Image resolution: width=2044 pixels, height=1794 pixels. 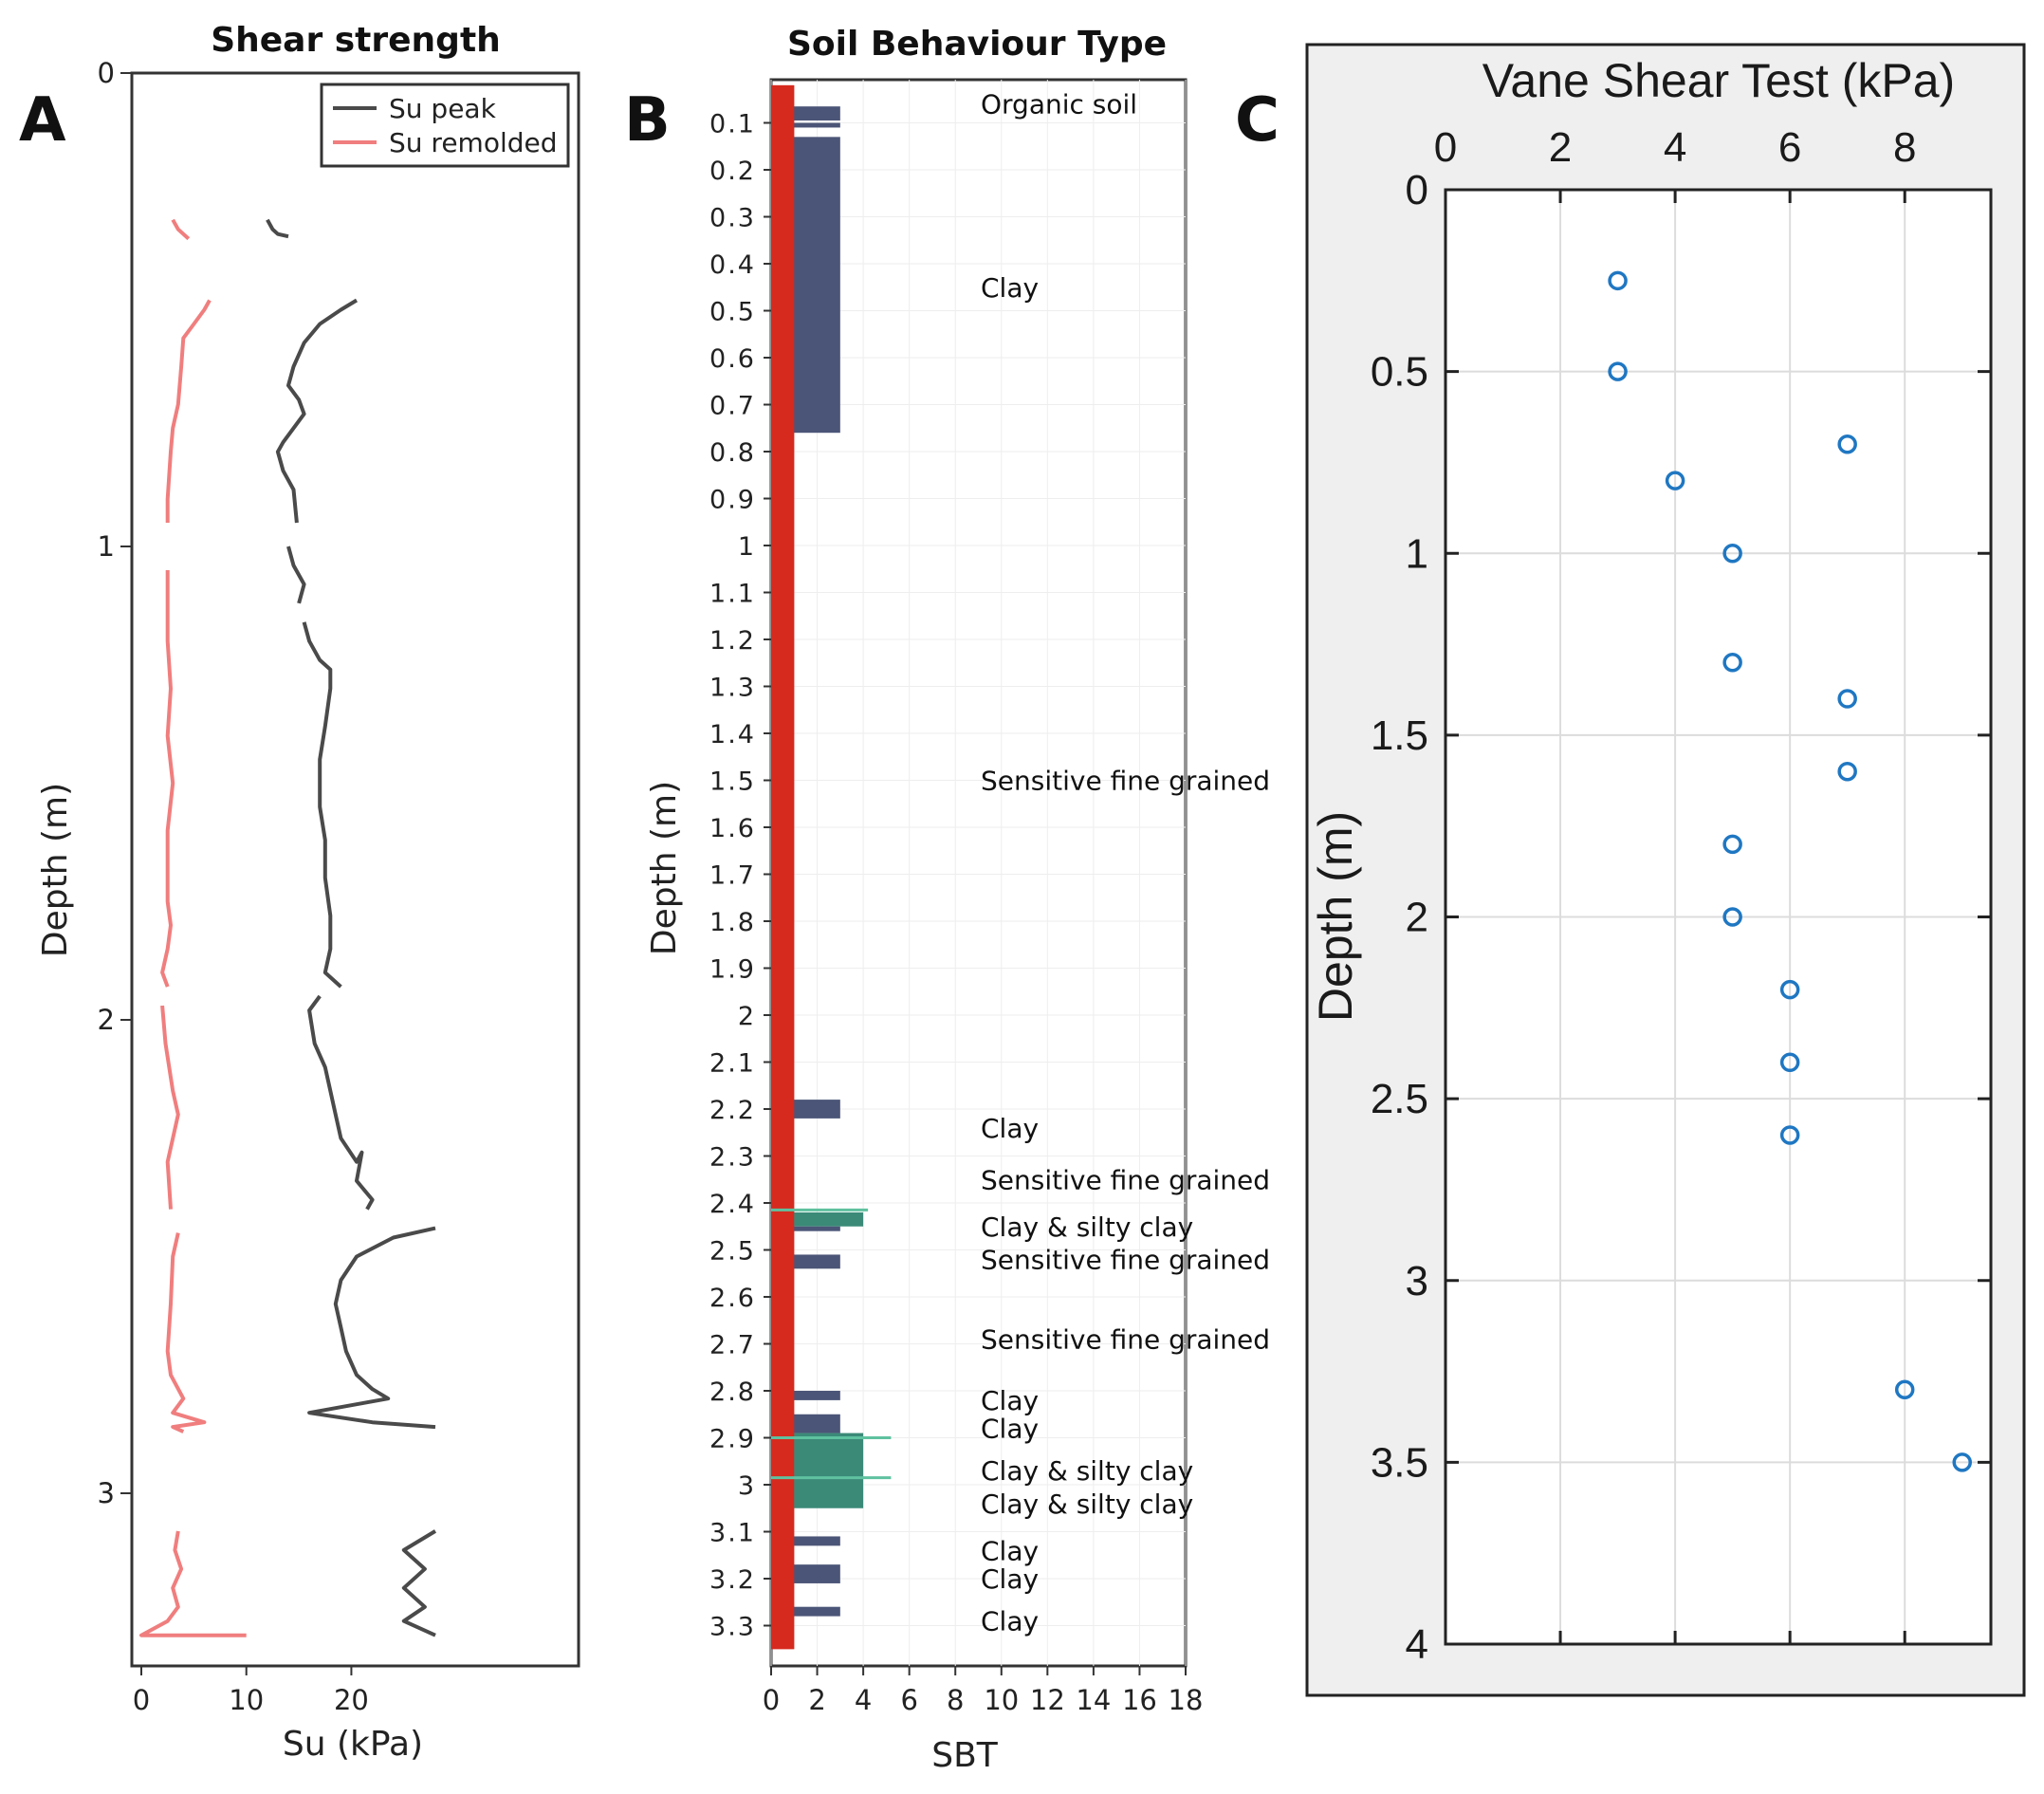 I want to click on x-tick-label: 8, so click(x=1904, y=147).